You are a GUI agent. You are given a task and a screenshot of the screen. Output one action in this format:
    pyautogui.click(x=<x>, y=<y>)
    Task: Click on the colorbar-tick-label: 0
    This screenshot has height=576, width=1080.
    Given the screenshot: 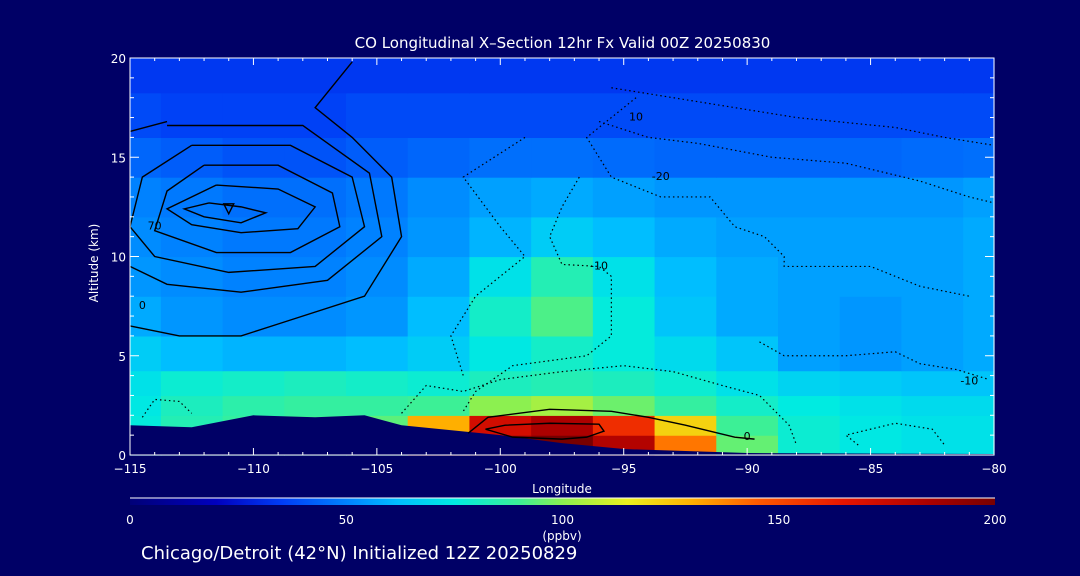 What is the action you would take?
    pyautogui.click(x=130, y=520)
    